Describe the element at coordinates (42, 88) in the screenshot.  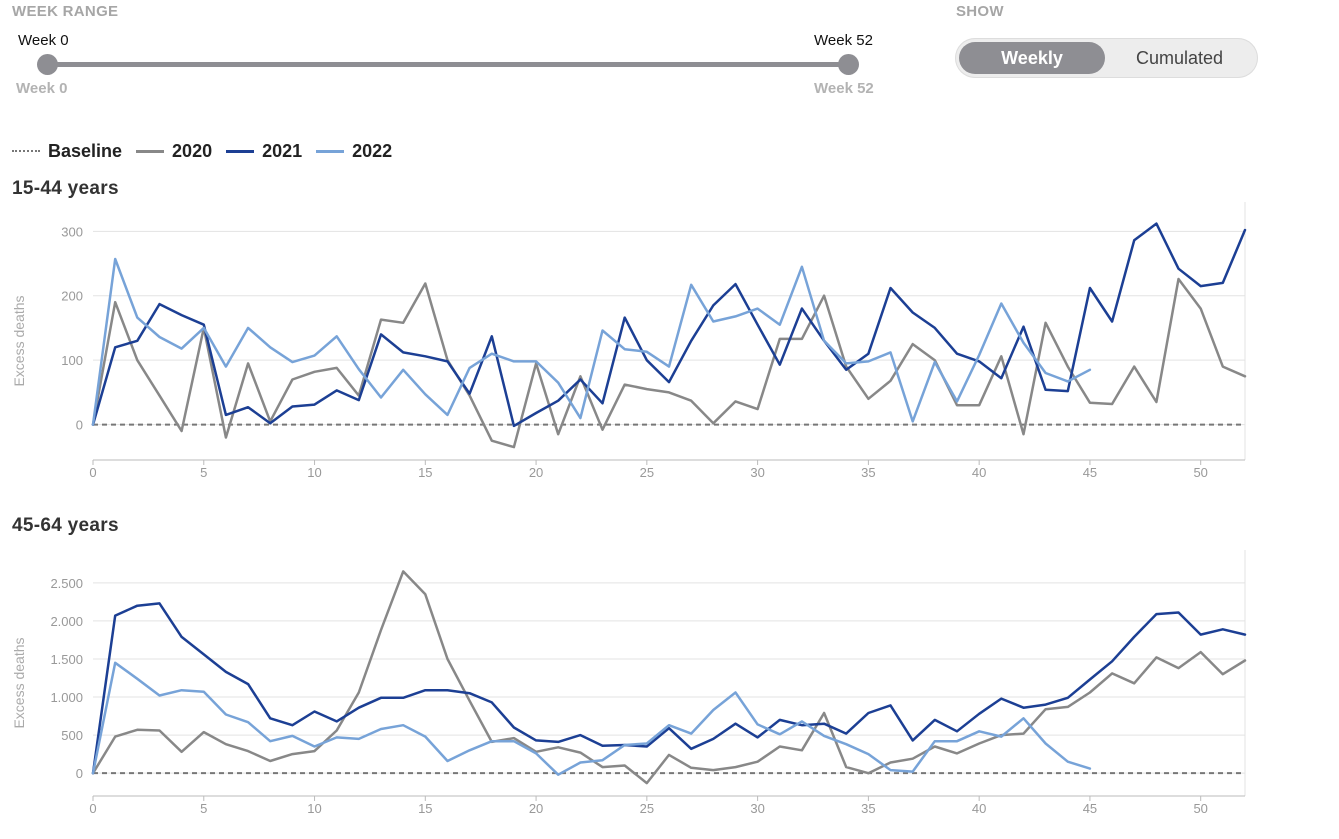
I see `week-range-start-value: Week 0` at that location.